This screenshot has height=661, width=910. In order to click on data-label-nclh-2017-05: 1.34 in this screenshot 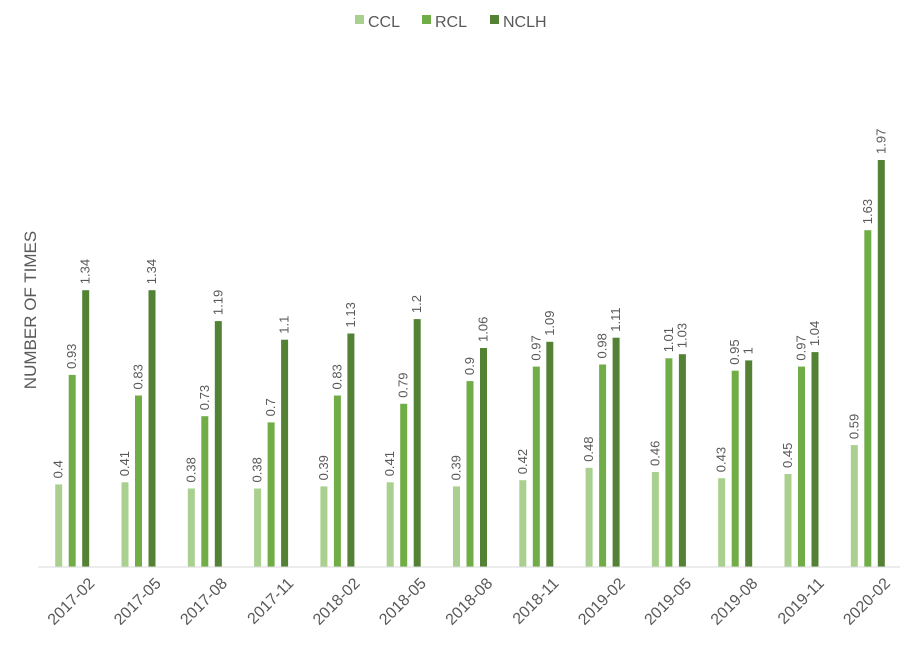, I will do `click(151, 271)`.